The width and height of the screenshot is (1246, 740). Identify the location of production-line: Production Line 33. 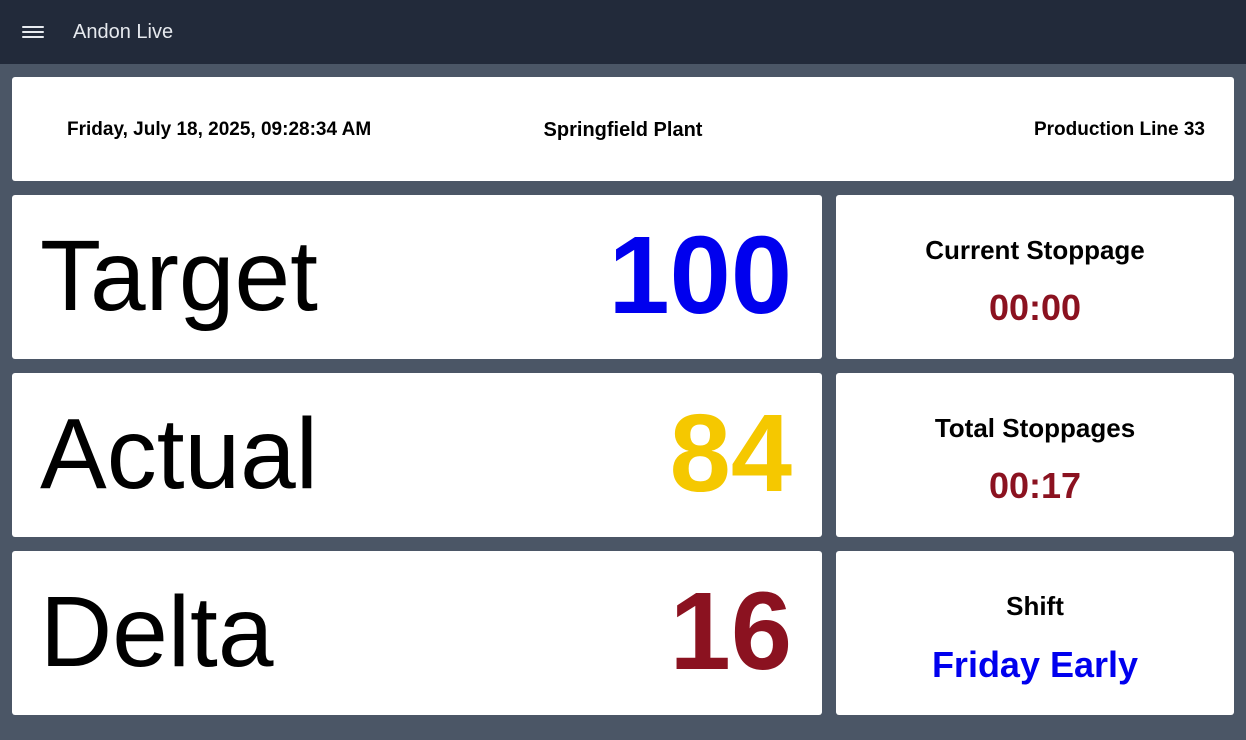
(1119, 129).